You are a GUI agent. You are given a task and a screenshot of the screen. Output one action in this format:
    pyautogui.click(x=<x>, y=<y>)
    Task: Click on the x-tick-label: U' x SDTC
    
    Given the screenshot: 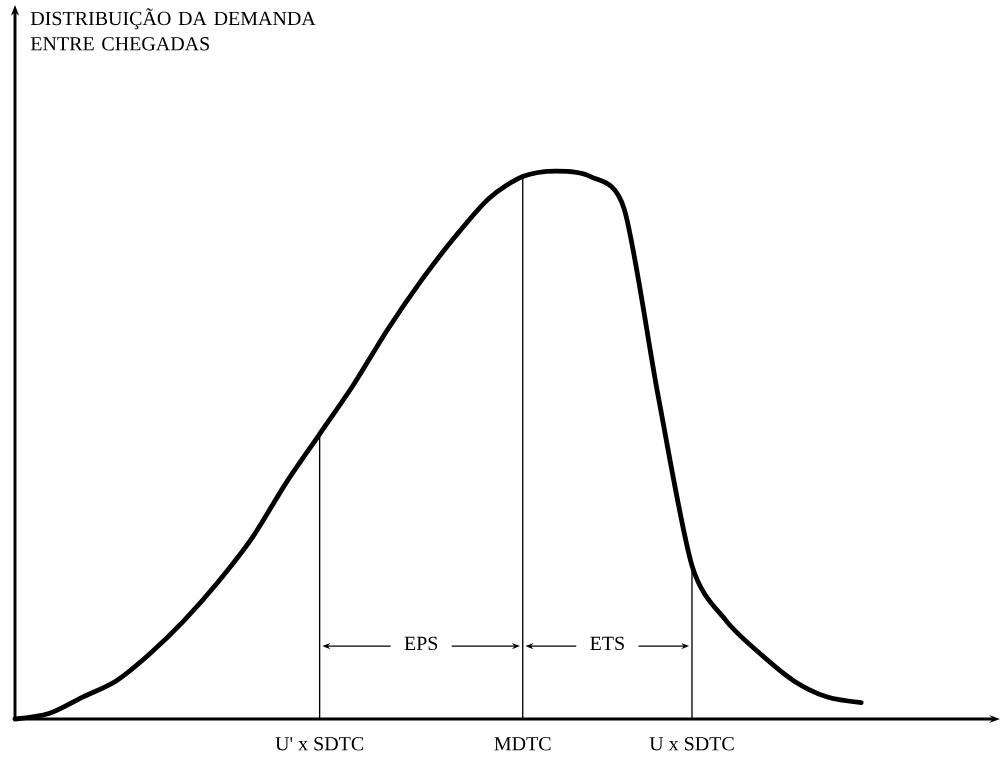 What is the action you would take?
    pyautogui.click(x=319, y=744)
    